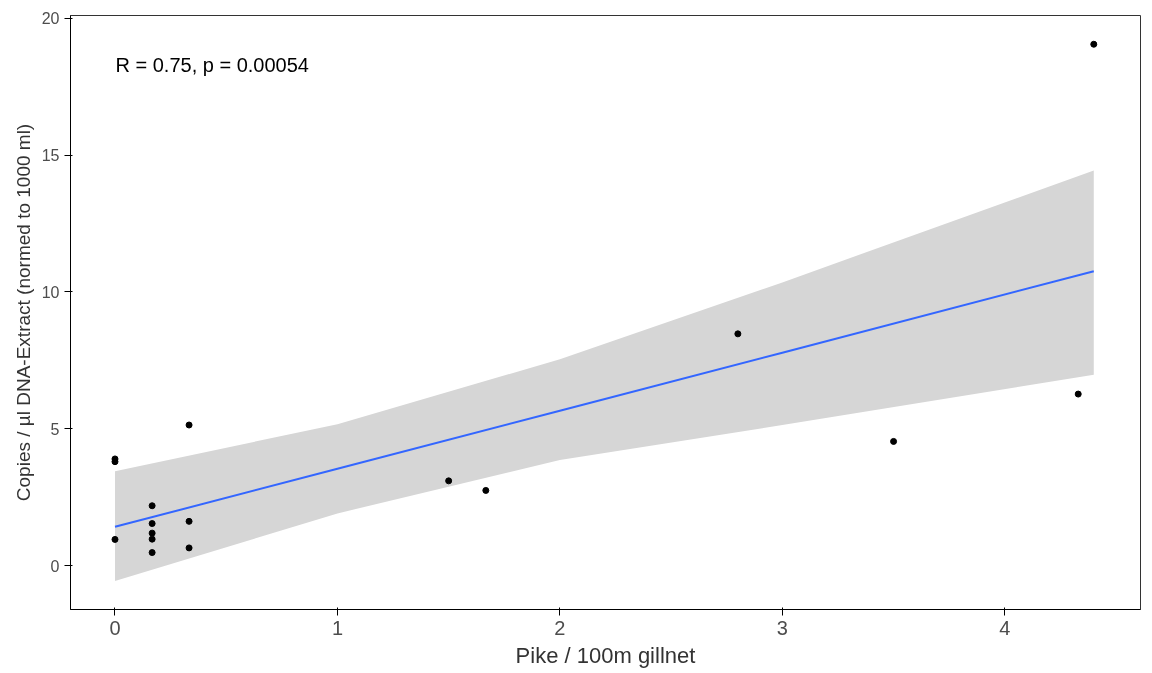  I want to click on x-axis-title: Pike / 100m gillnet, so click(605, 655).